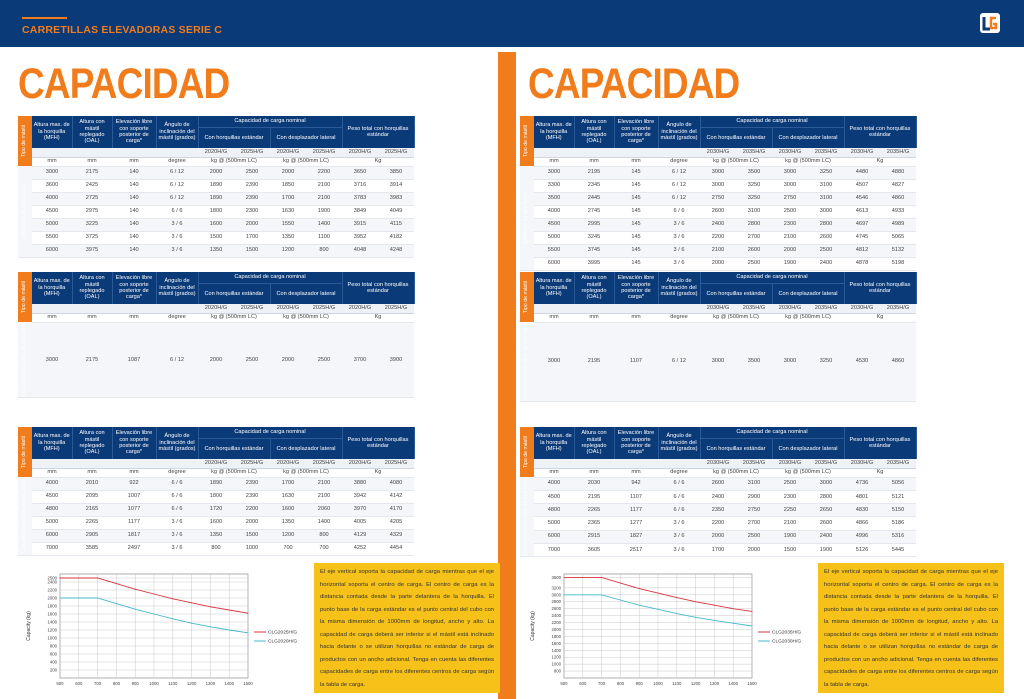  Describe the element at coordinates (229, 683) in the screenshot. I see `x-tick-label: 1400` at that location.